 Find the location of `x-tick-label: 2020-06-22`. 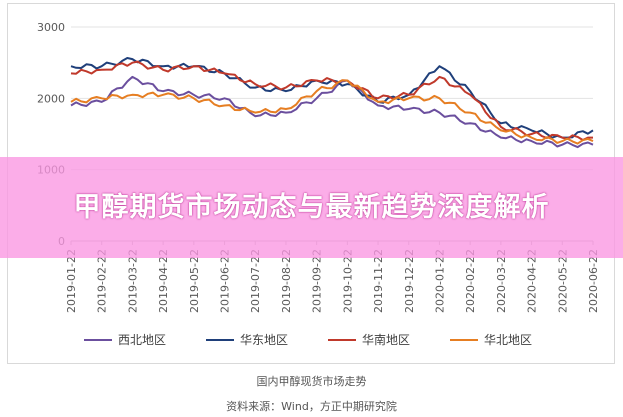

x-tick-label: 2020-06-22 is located at coordinates (593, 281).